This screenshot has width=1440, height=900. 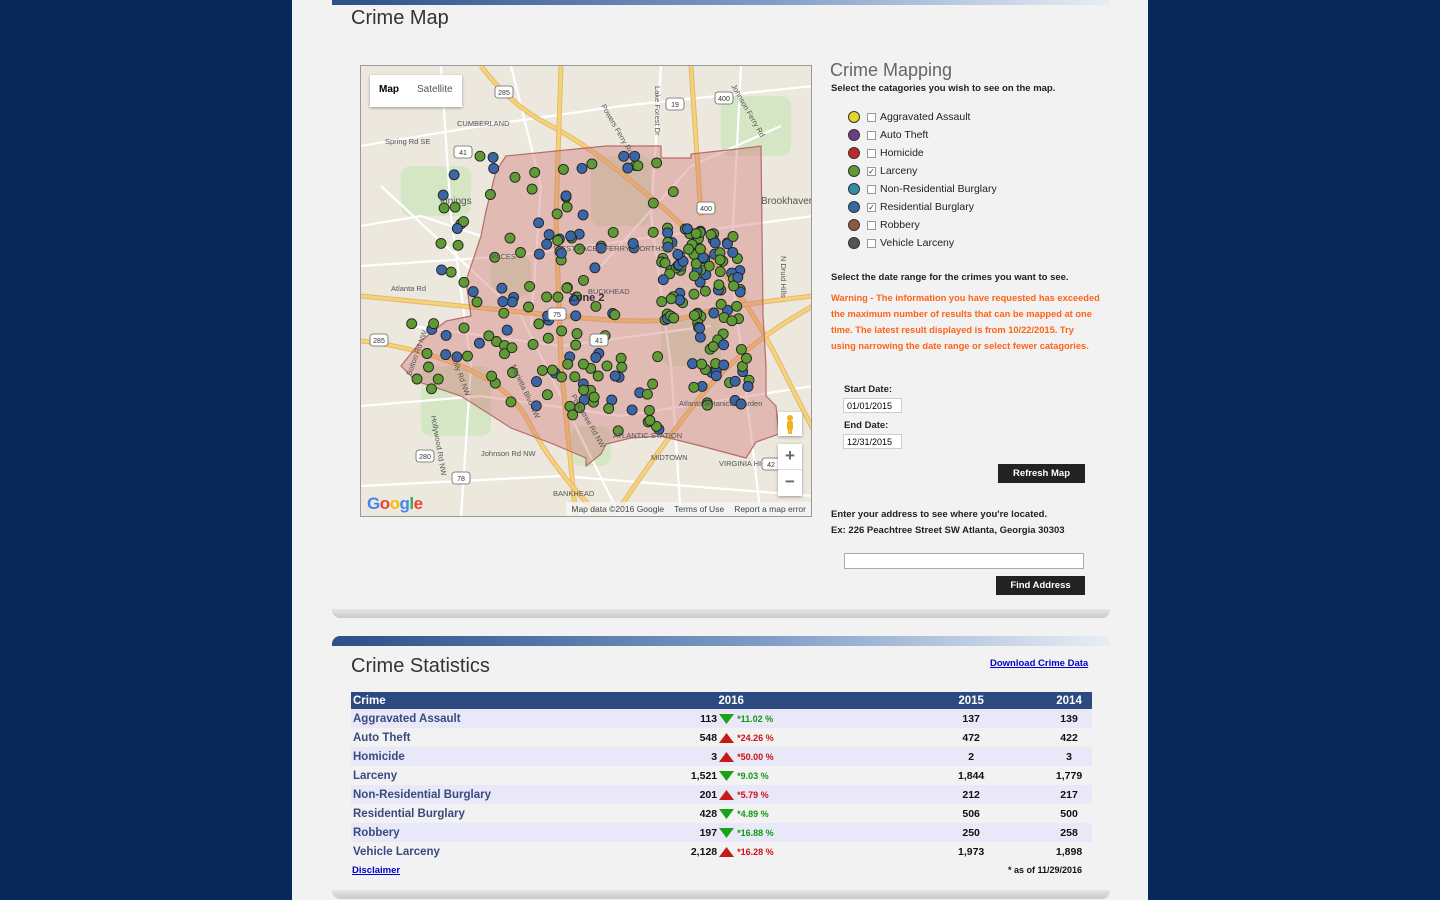 I want to click on crime-statistics-title: Crime Statistics, so click(x=420, y=666).